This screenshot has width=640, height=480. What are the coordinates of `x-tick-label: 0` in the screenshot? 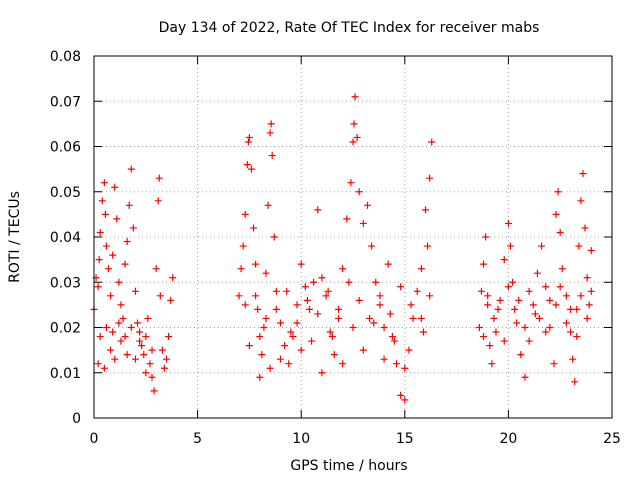 It's located at (94, 439).